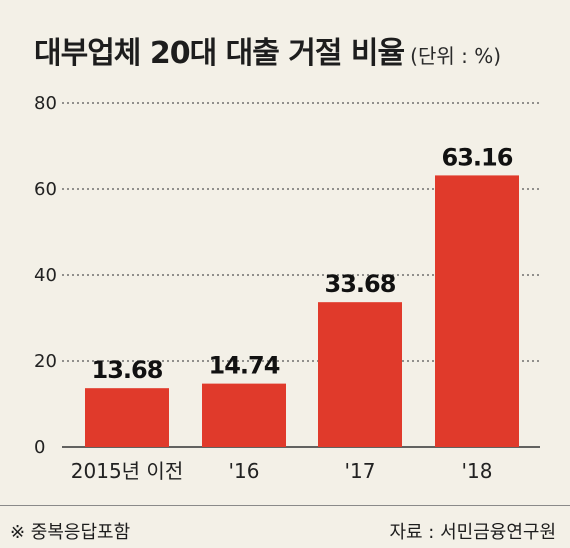 This screenshot has height=548, width=570. I want to click on footnote: ※ 중복응답포함, so click(70, 531).